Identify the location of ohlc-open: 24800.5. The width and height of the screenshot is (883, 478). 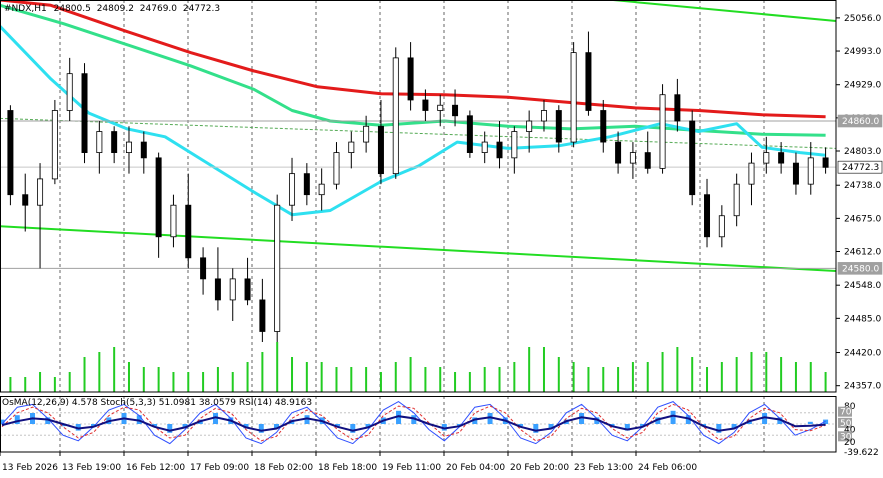
(72, 9).